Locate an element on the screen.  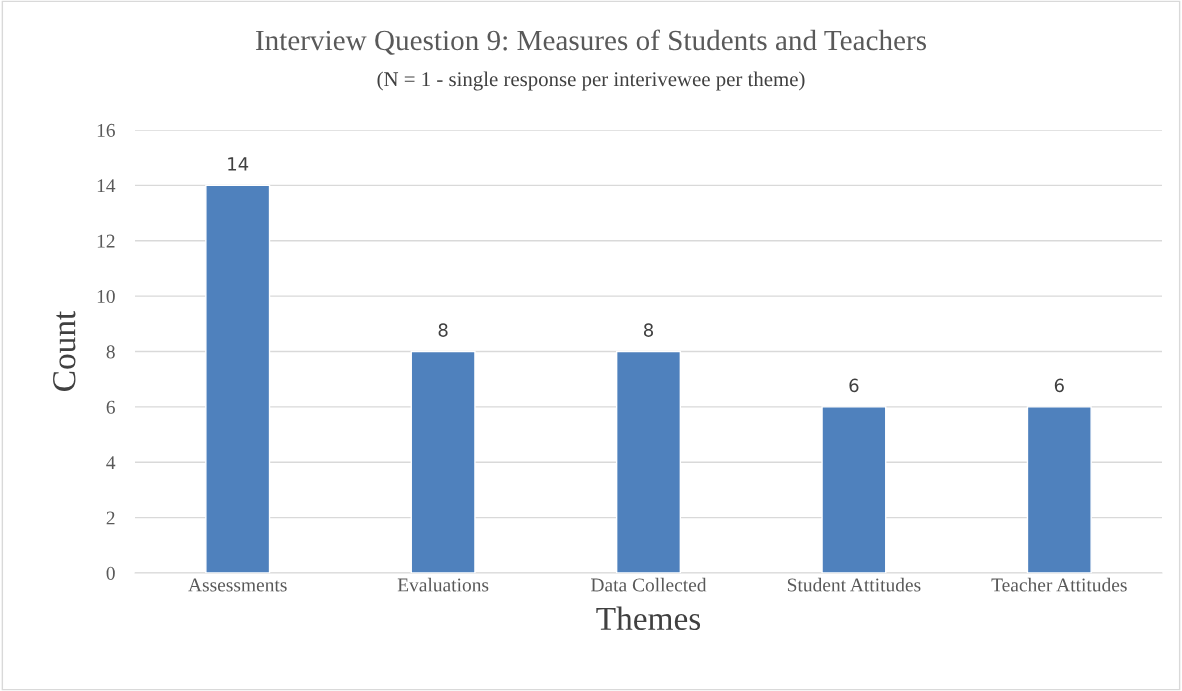
x-tick-label: Teacher Attitudes is located at coordinates (1059, 584).